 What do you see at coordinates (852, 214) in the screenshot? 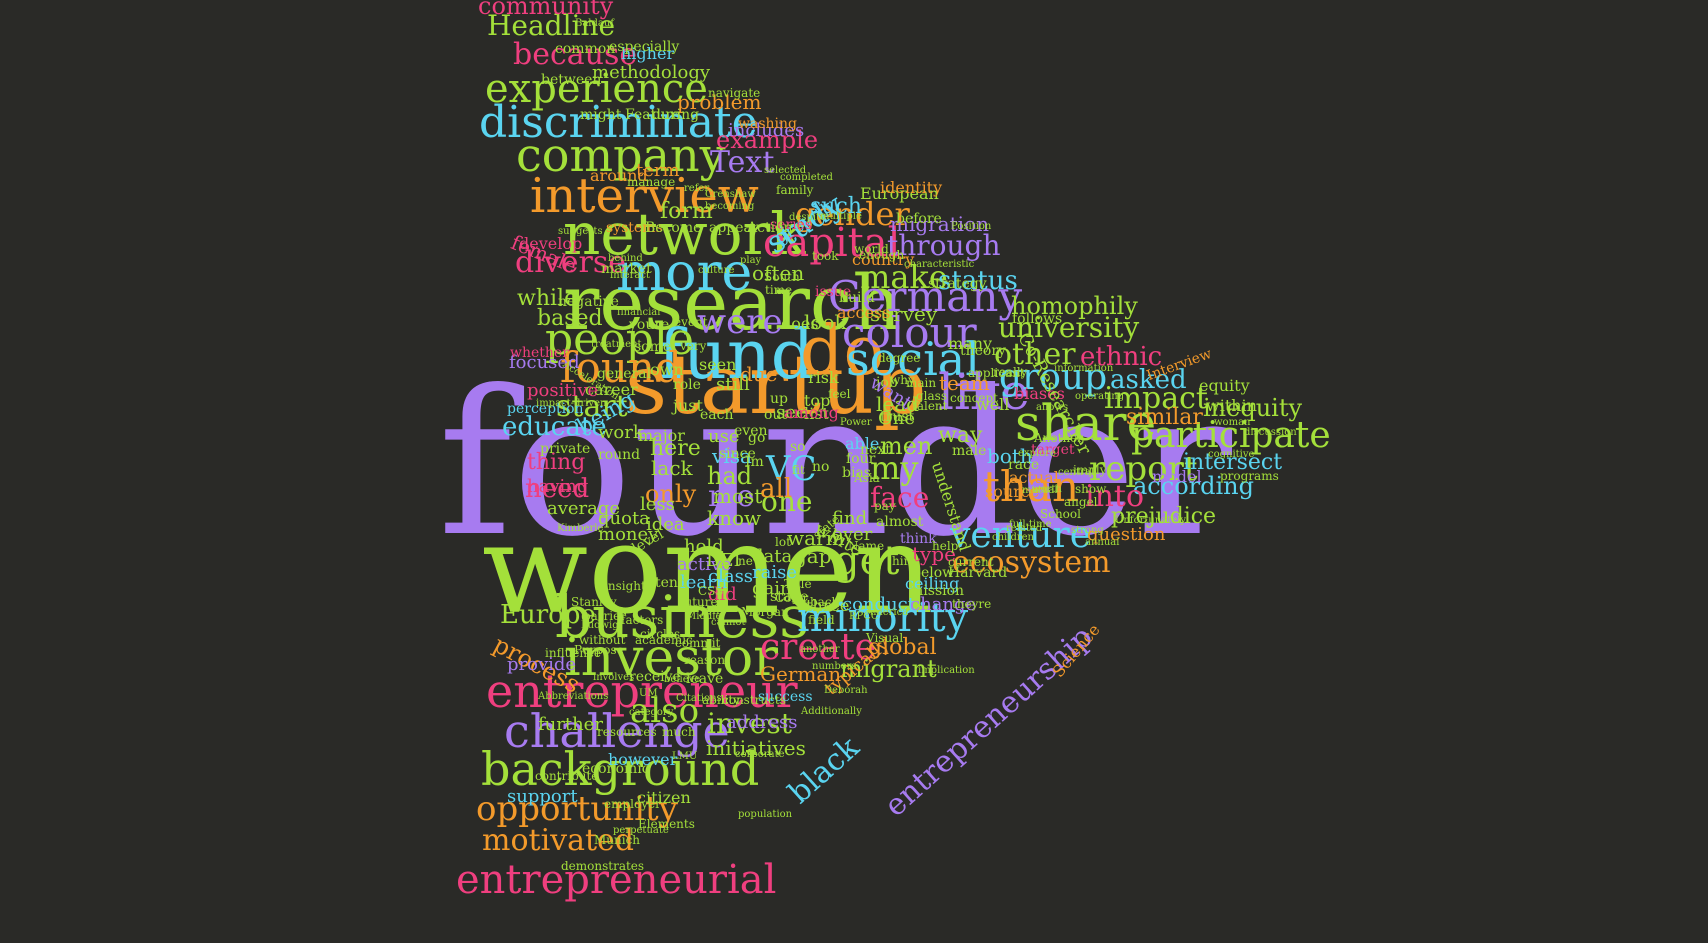
I see `cloud-word-gender: gender` at bounding box center [852, 214].